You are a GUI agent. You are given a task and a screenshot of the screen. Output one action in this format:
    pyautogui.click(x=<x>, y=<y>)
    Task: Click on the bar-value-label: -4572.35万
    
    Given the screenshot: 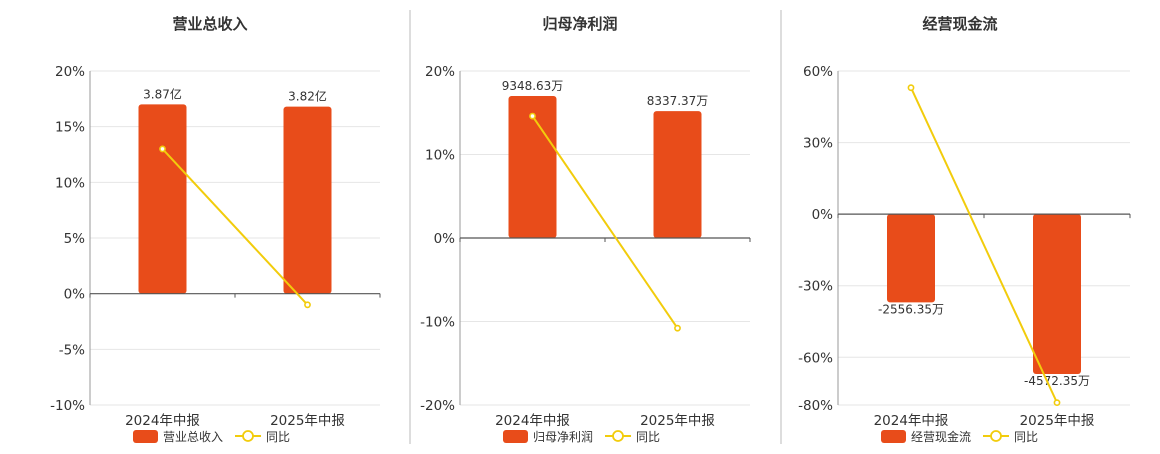 What is the action you would take?
    pyautogui.click(x=1057, y=381)
    